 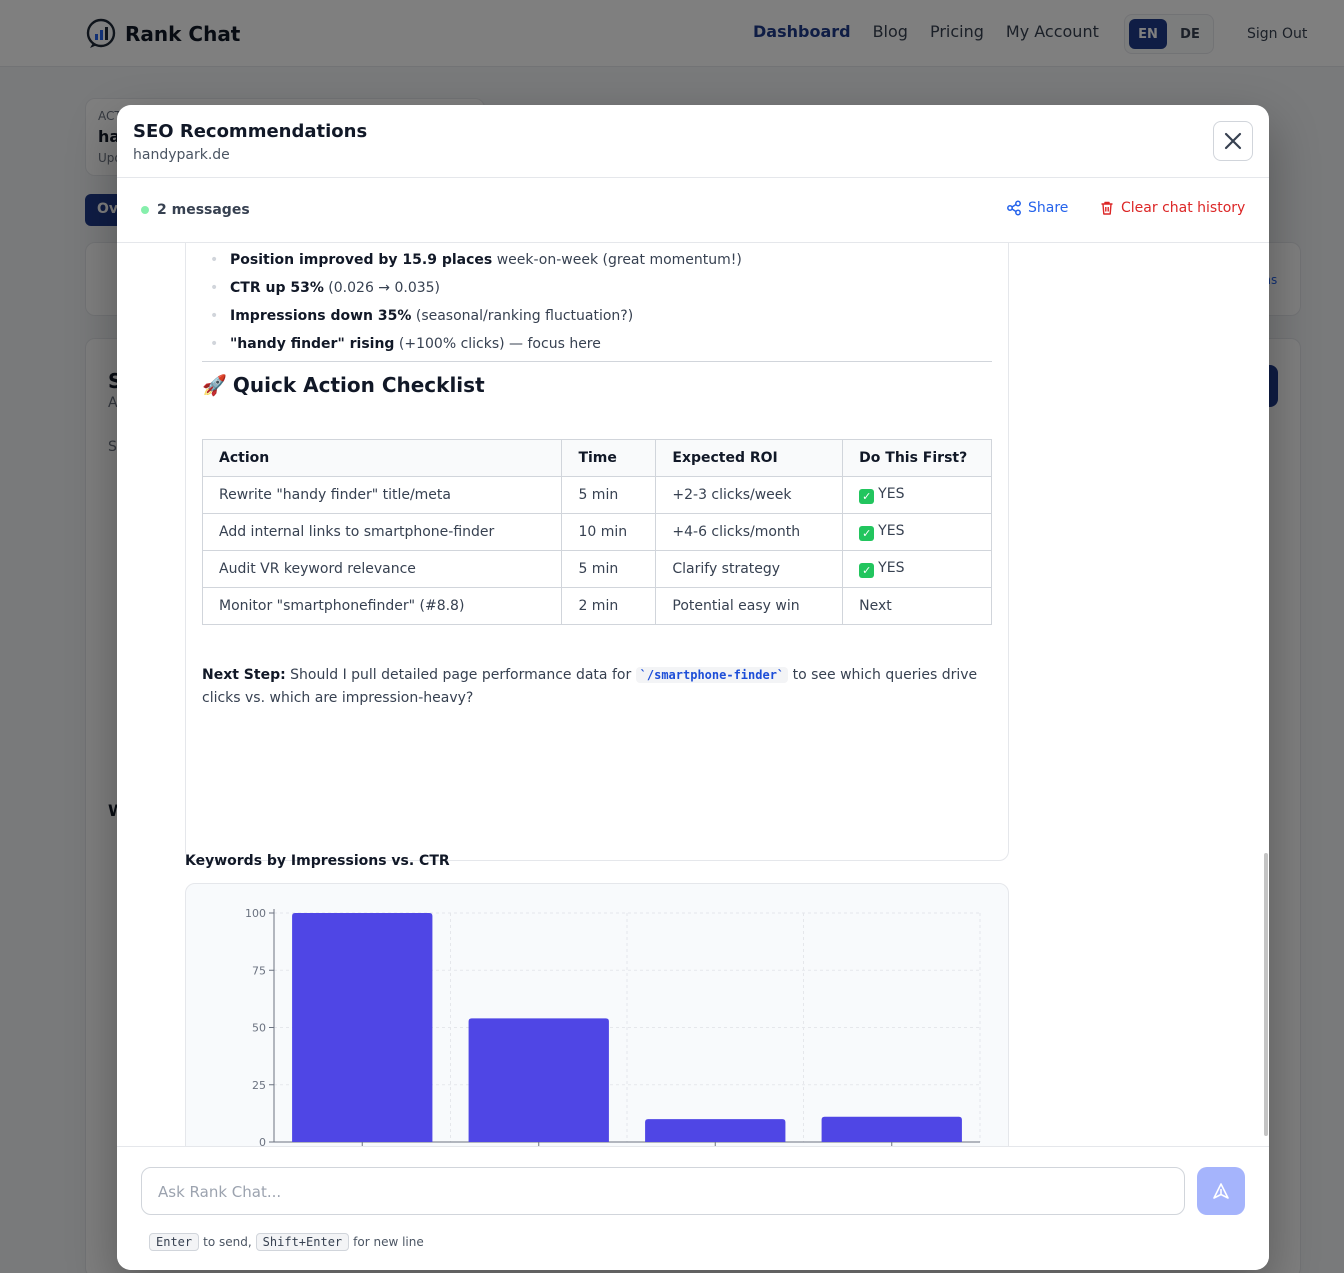 What do you see at coordinates (597, 361) in the screenshot?
I see `divider` at bounding box center [597, 361].